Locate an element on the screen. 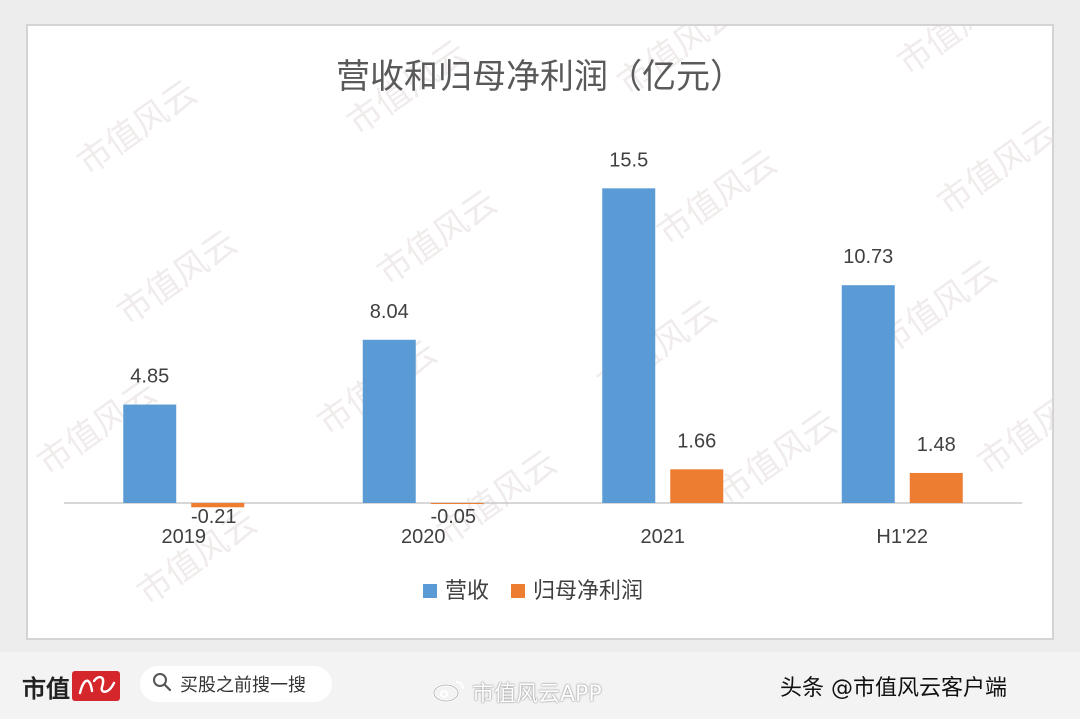 The image size is (1080, 719). search-icon is located at coordinates (162, 684).